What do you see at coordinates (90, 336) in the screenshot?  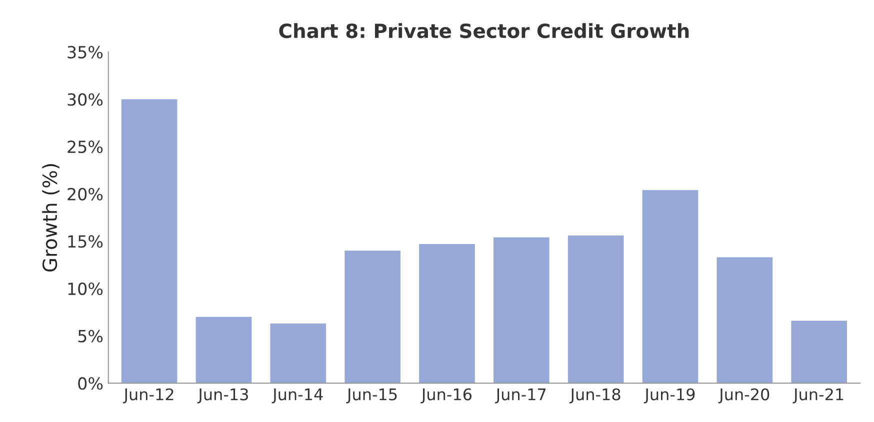 I see `y-tick-label: 5%` at bounding box center [90, 336].